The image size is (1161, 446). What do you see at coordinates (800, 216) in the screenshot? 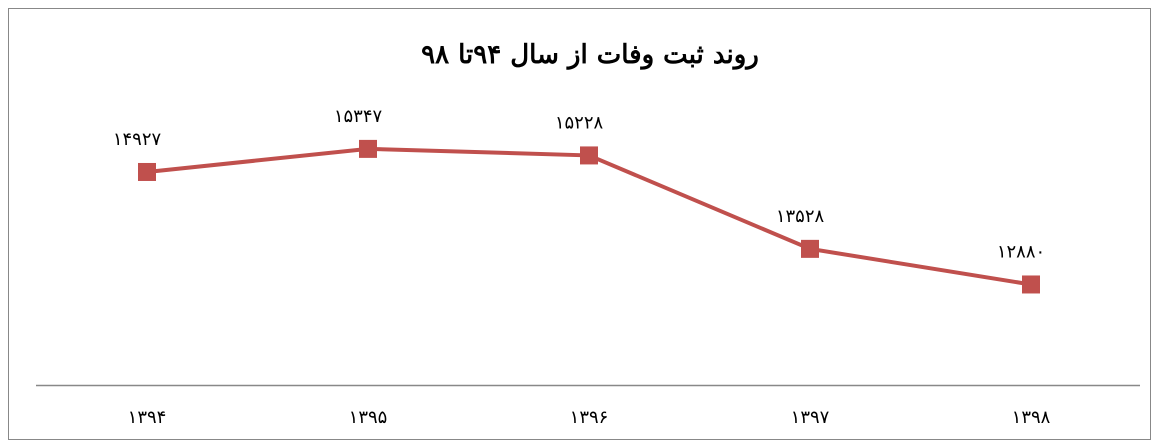
I see `data-label: ۱۳۵۲۸` at bounding box center [800, 216].